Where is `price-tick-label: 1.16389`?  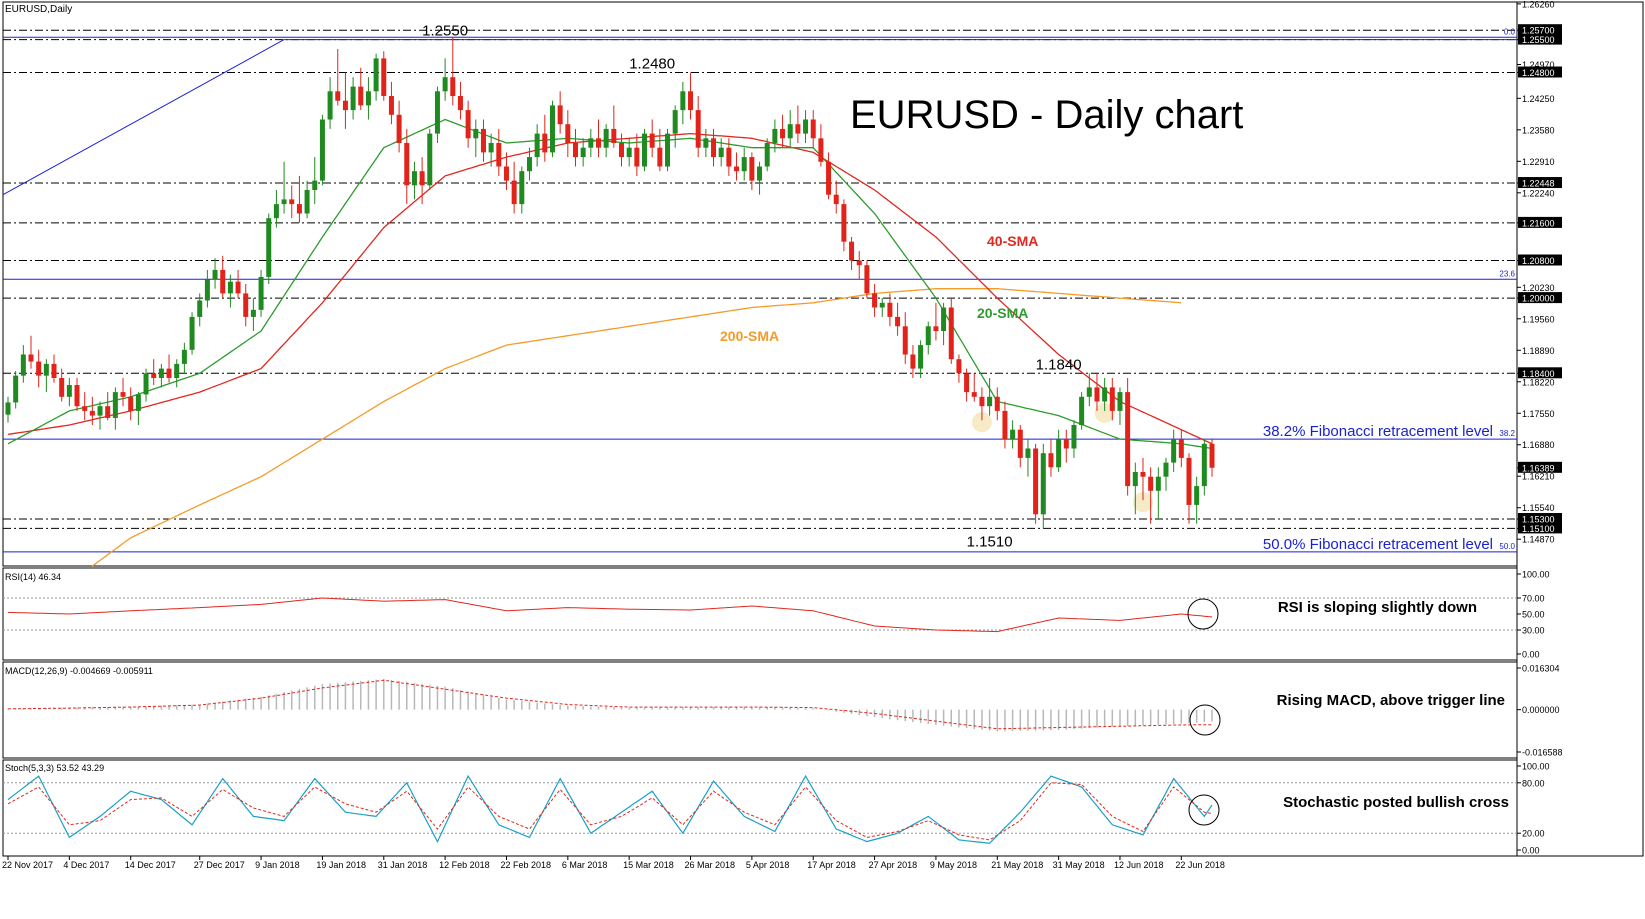 price-tick-label: 1.16389 is located at coordinates (1538, 468).